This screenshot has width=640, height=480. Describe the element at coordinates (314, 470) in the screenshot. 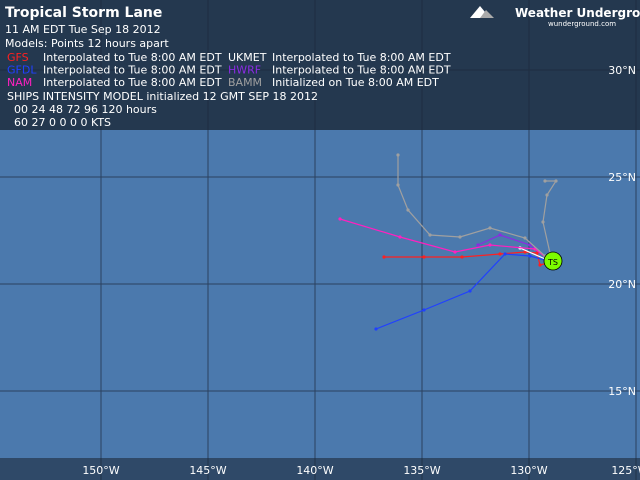

I see `lon-label: 140°W` at that location.